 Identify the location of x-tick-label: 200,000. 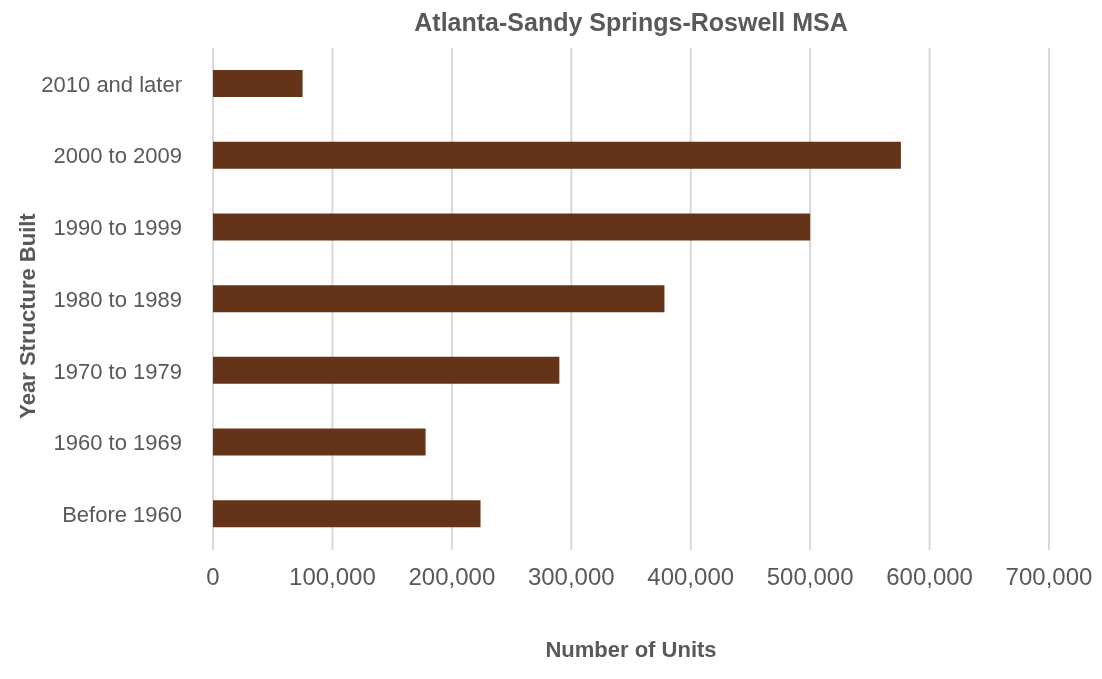
(452, 577).